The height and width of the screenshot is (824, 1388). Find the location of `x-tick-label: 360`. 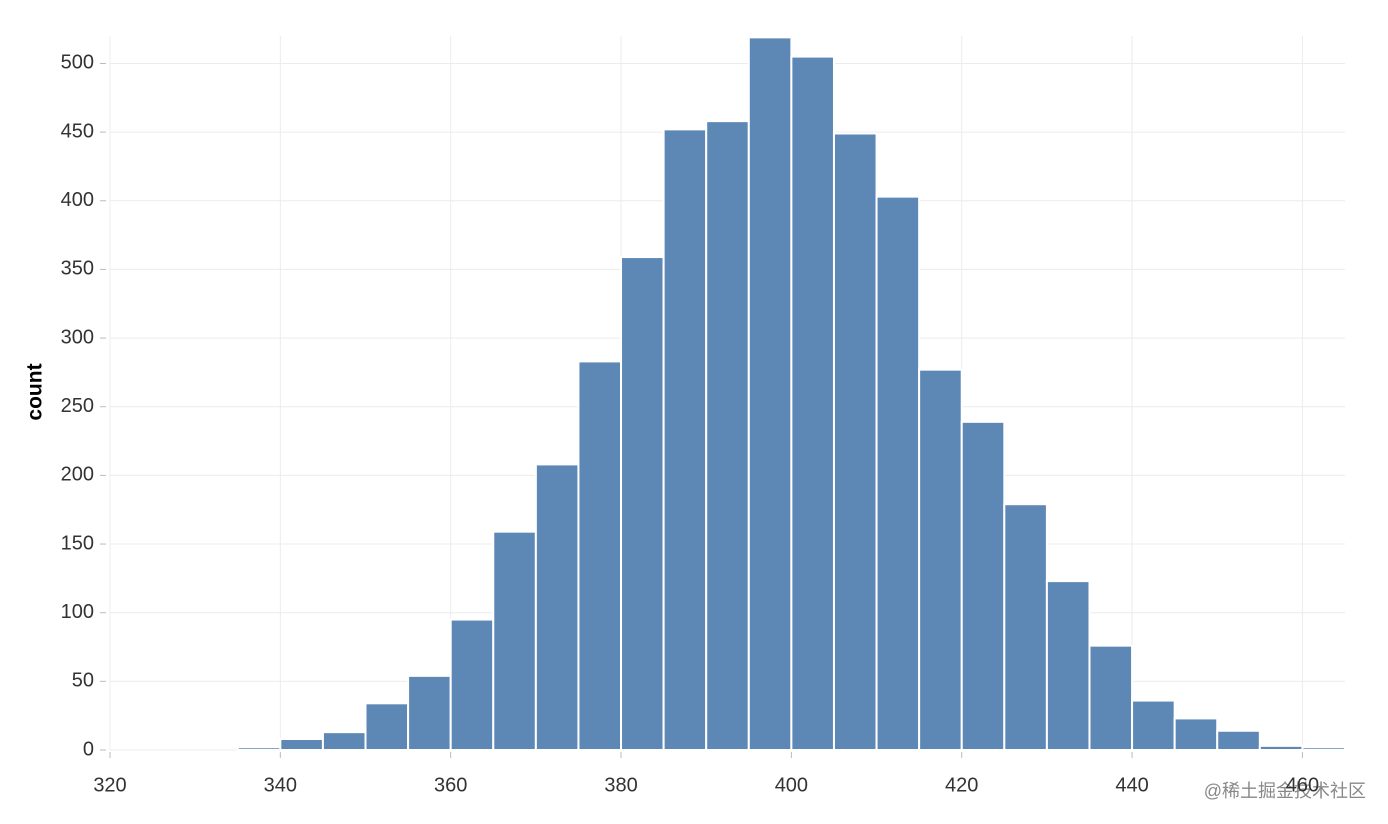

x-tick-label: 360 is located at coordinates (450, 785).